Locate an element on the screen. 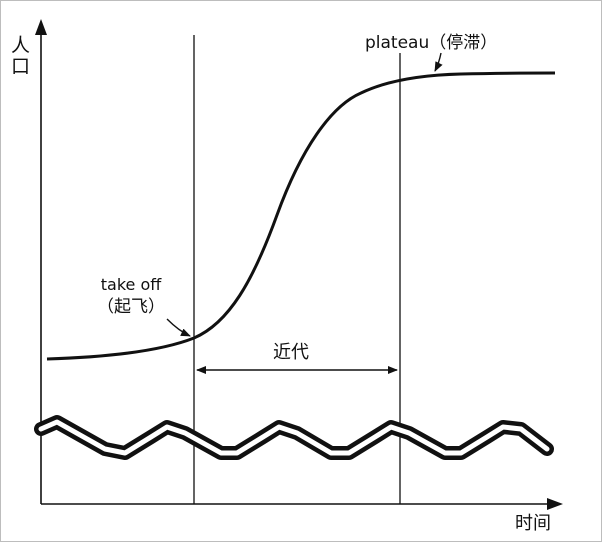  y-axis-label: 人口 is located at coordinates (19, 56).